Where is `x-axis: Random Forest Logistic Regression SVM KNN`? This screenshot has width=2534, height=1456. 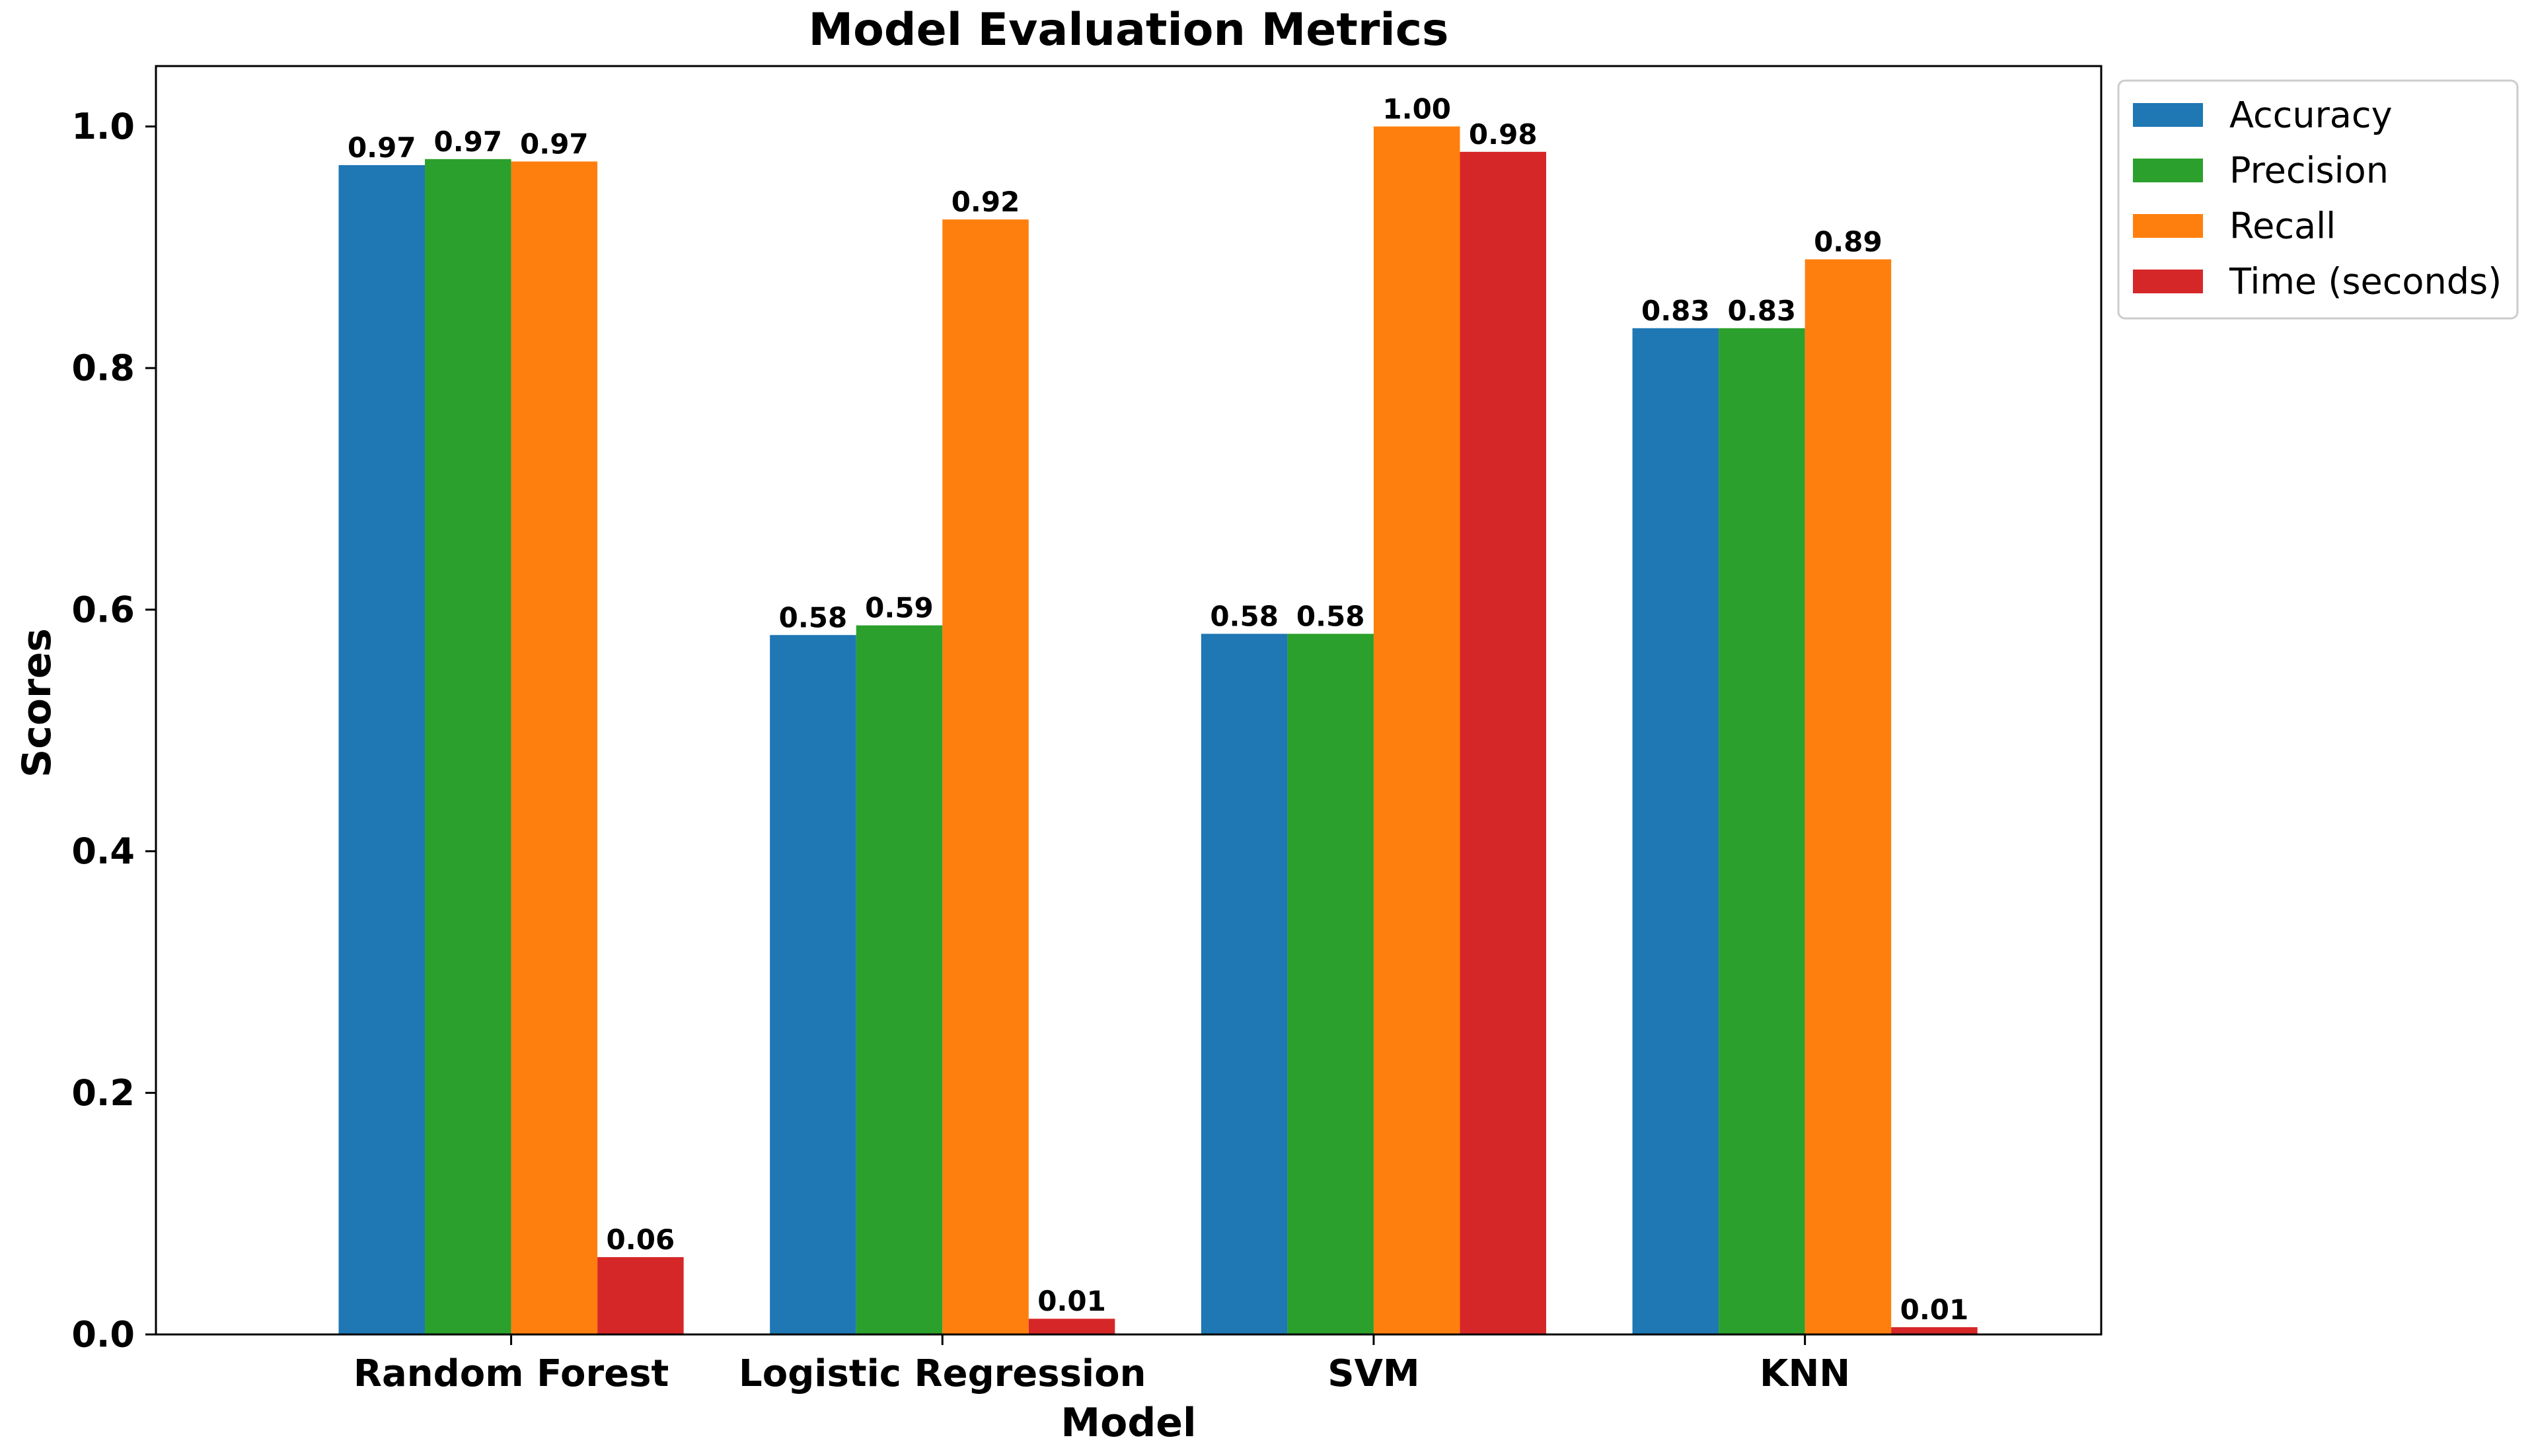 x-axis: Random Forest Logistic Regression SVM KNN is located at coordinates (1102, 1364).